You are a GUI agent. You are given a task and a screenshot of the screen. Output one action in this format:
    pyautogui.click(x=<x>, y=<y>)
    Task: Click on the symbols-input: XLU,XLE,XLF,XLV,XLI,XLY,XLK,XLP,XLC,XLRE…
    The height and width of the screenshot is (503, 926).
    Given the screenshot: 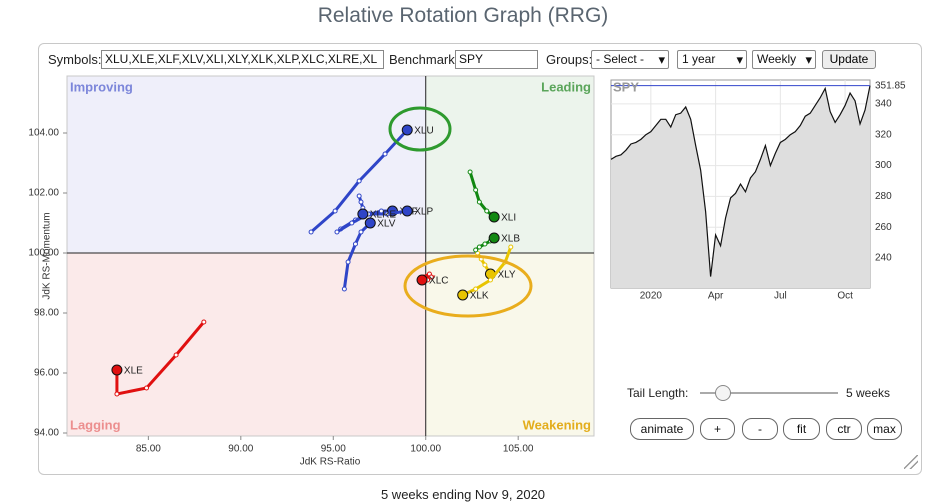 What is the action you would take?
    pyautogui.click(x=242, y=59)
    